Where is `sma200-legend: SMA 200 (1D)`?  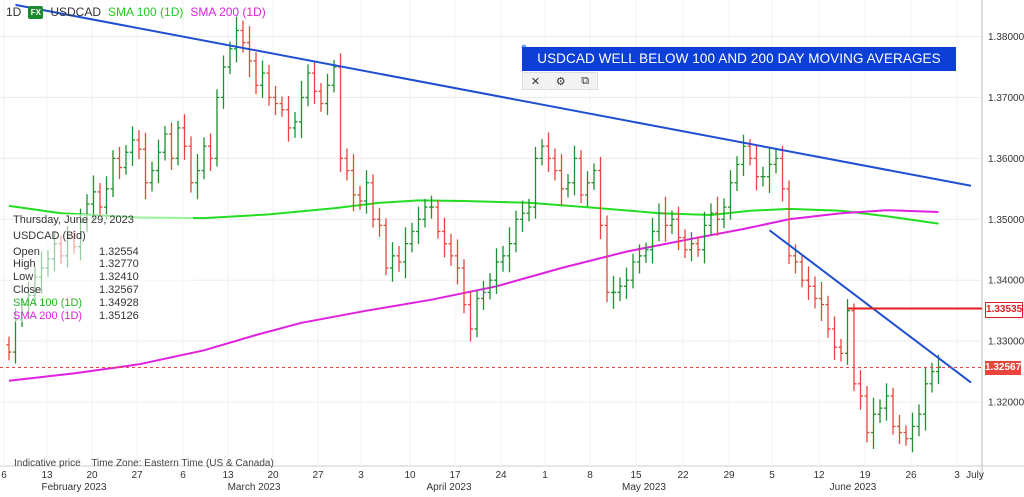
sma200-legend: SMA 200 (1D) is located at coordinates (228, 12).